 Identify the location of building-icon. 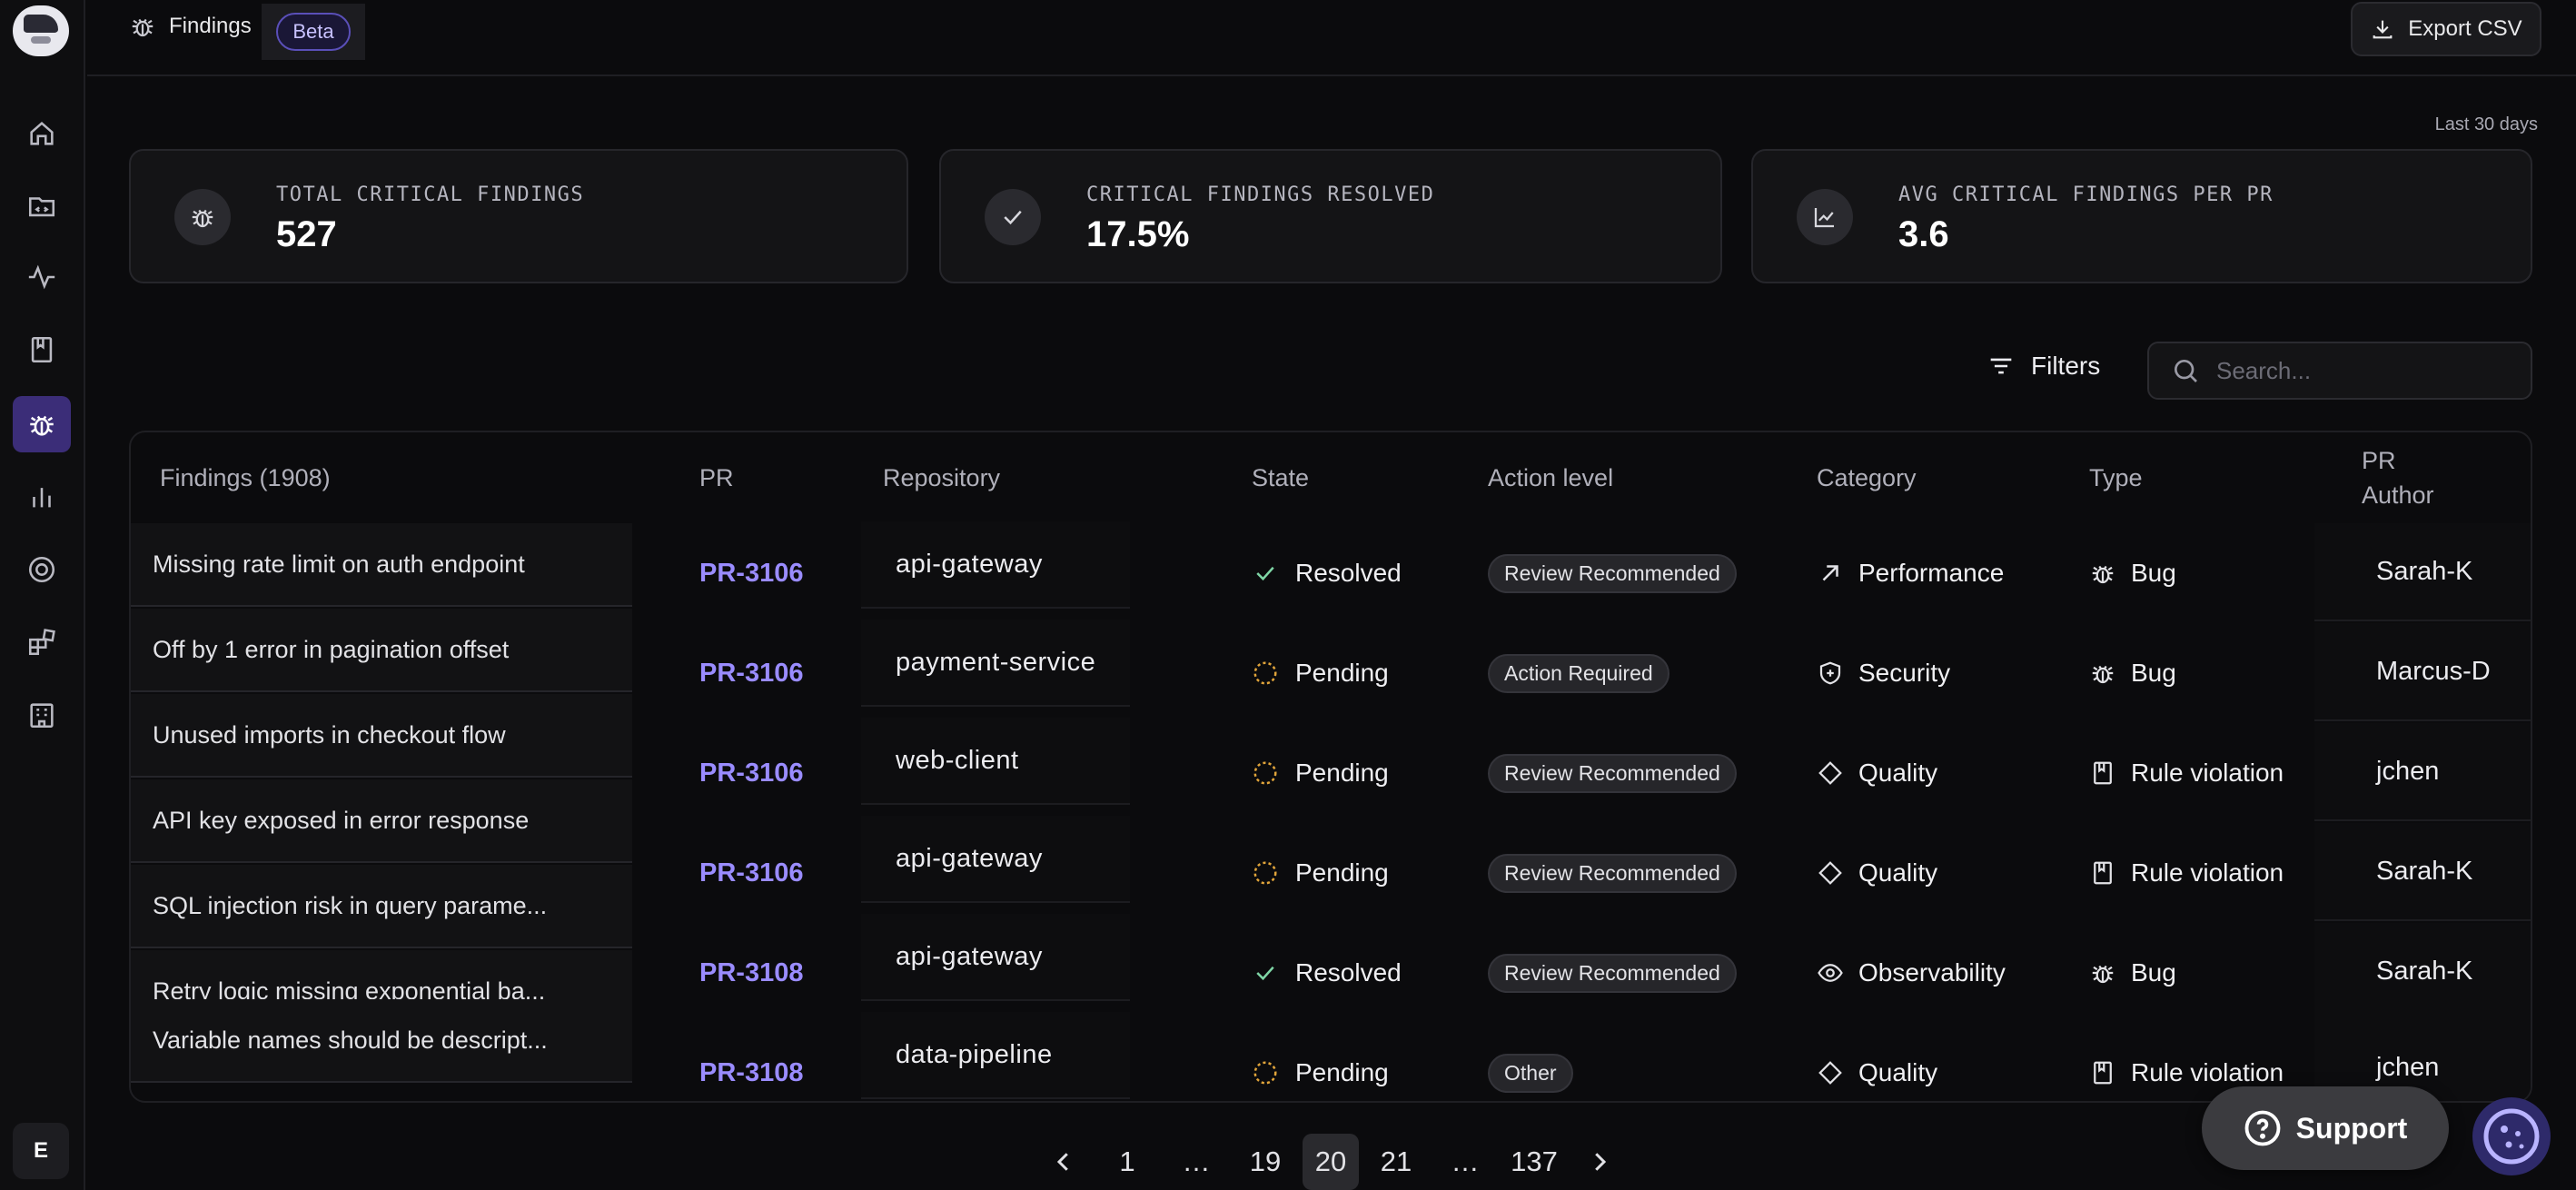
(42, 715).